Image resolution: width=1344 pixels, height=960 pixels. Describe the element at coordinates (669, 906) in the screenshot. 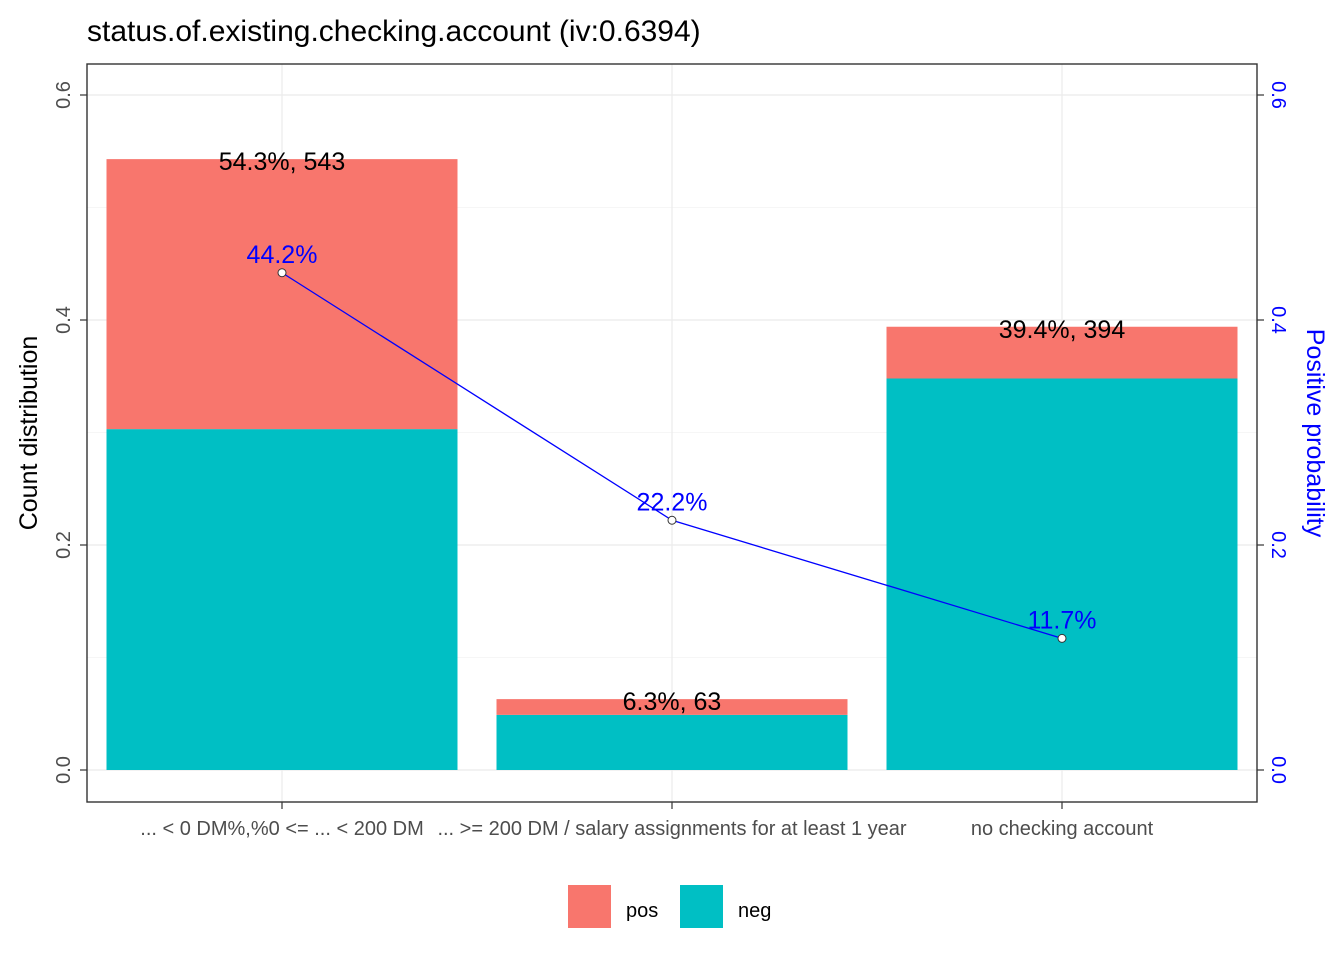

I see `legend: pos neg` at that location.